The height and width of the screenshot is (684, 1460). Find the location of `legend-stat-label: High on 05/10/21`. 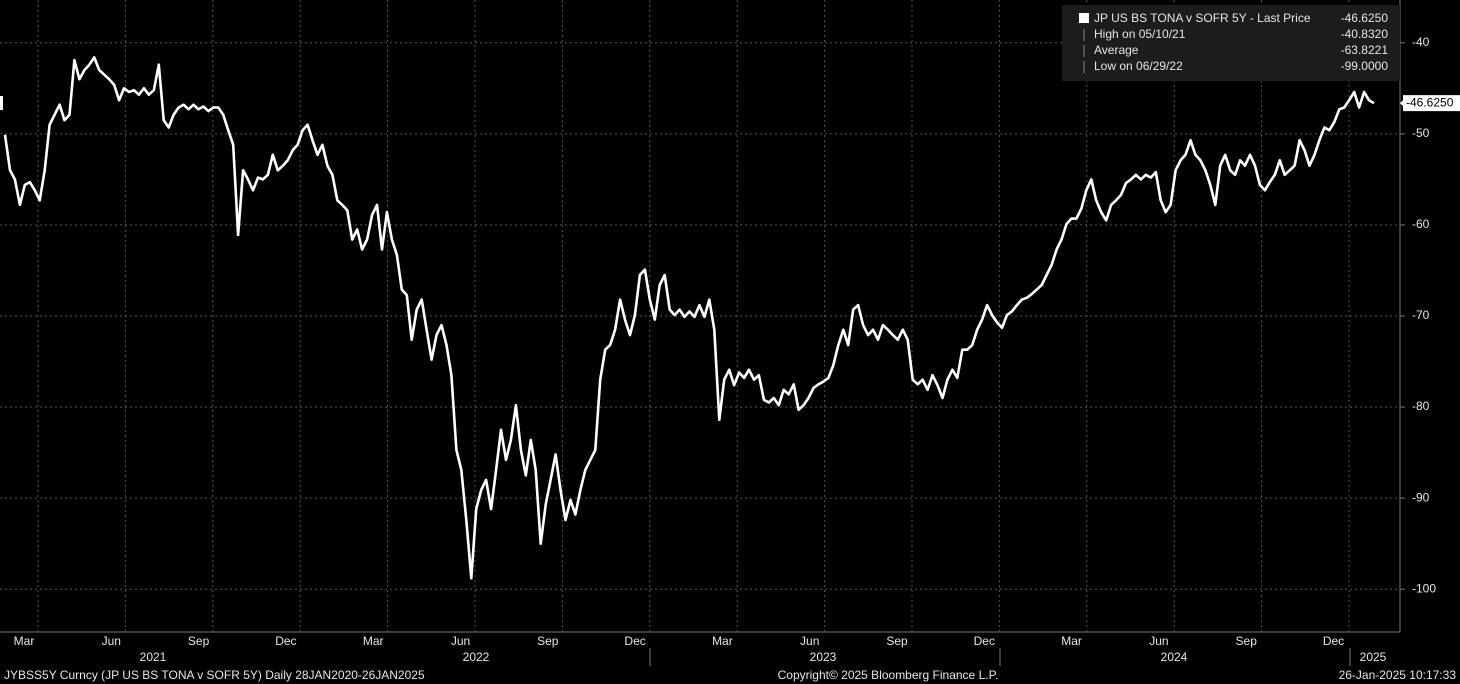

legend-stat-label: High on 05/10/21 is located at coordinates (1140, 34).